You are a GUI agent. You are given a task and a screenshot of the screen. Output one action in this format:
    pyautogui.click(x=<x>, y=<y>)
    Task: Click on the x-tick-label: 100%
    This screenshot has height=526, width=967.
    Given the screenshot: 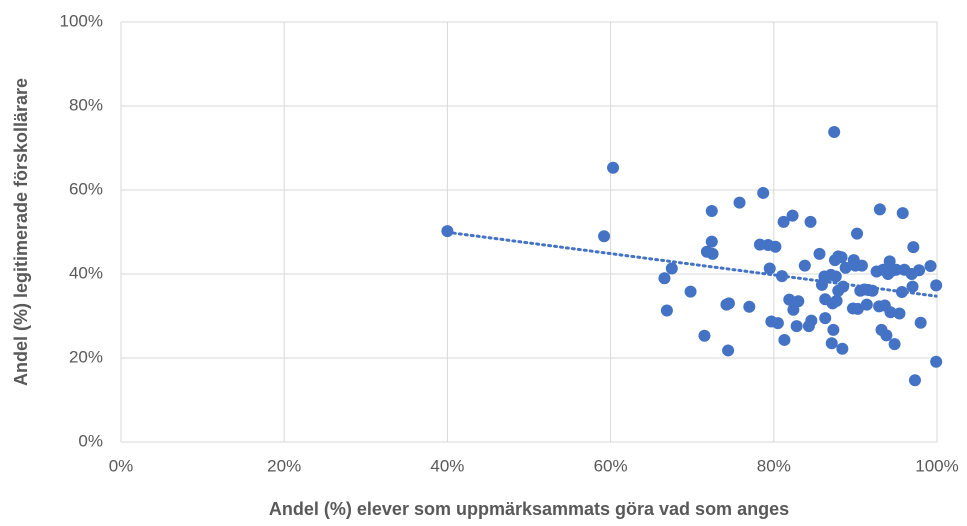 What is the action you would take?
    pyautogui.click(x=936, y=465)
    